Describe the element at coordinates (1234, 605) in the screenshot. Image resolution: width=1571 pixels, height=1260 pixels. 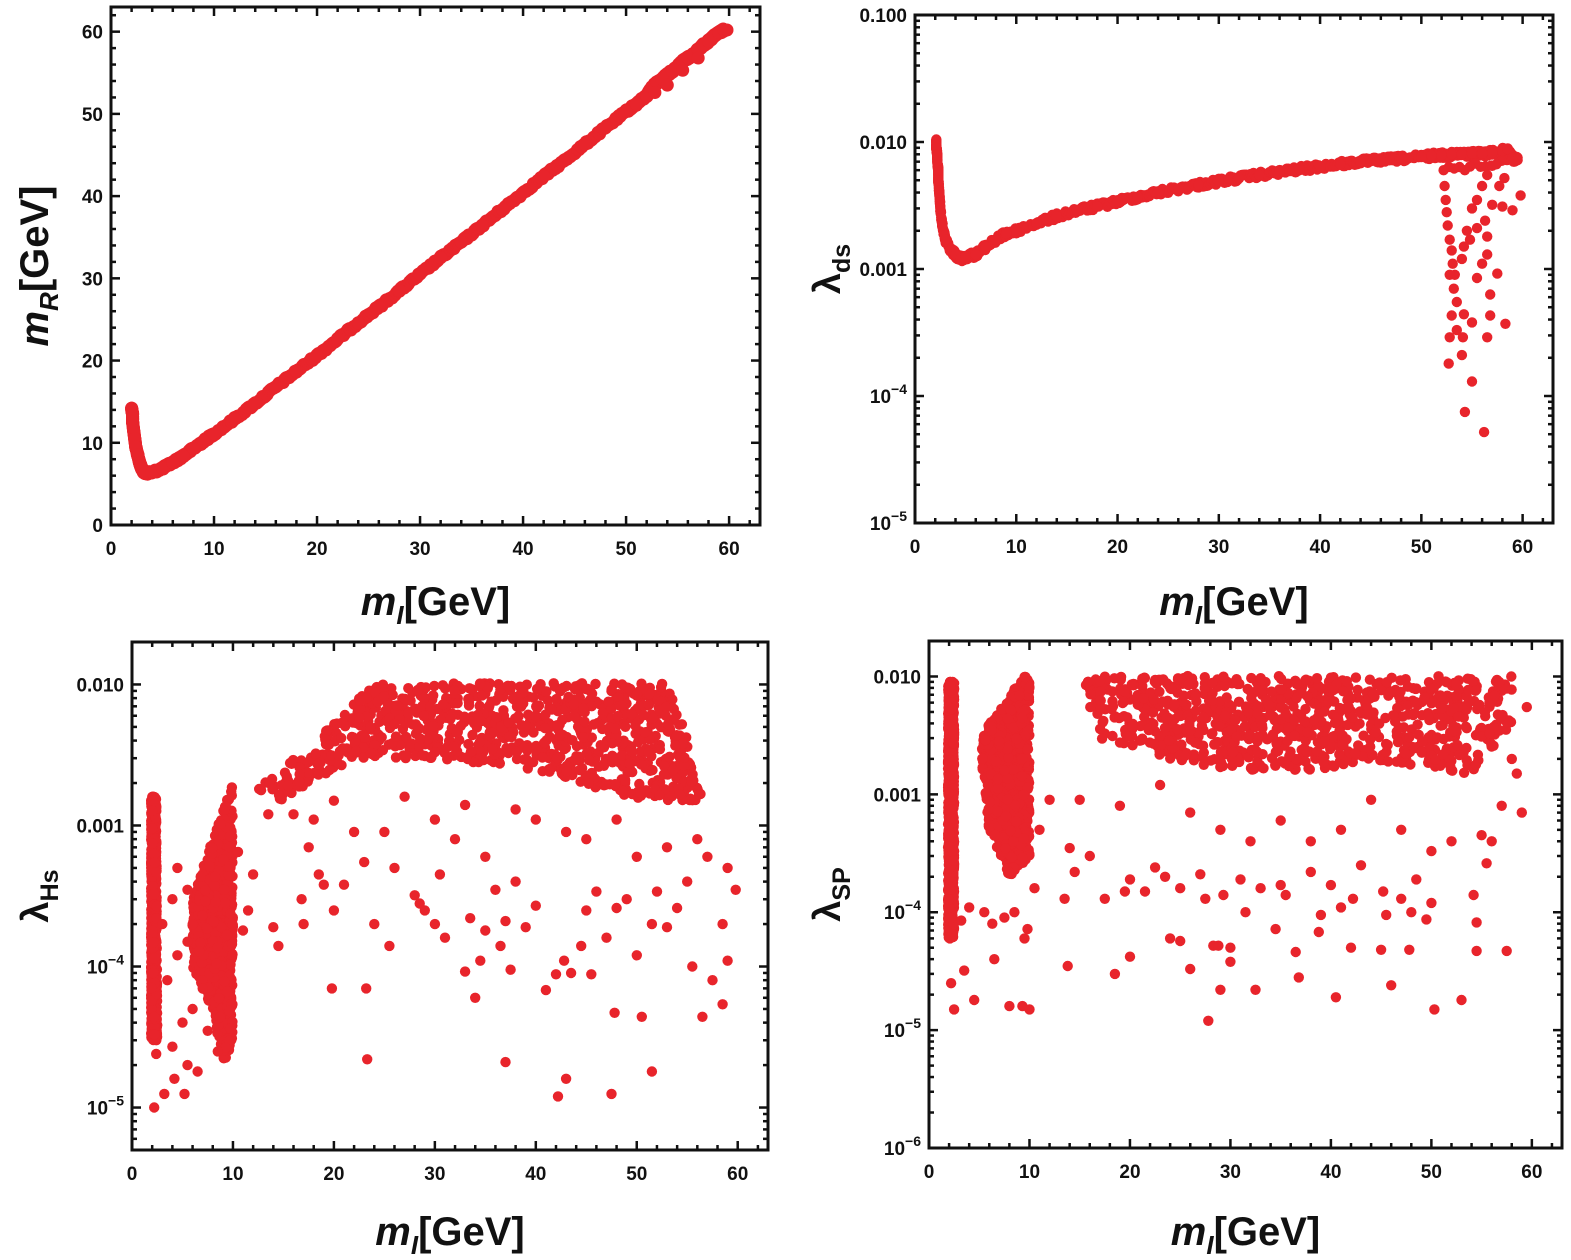
I see `x-axis-title: mI[GeV]` at that location.